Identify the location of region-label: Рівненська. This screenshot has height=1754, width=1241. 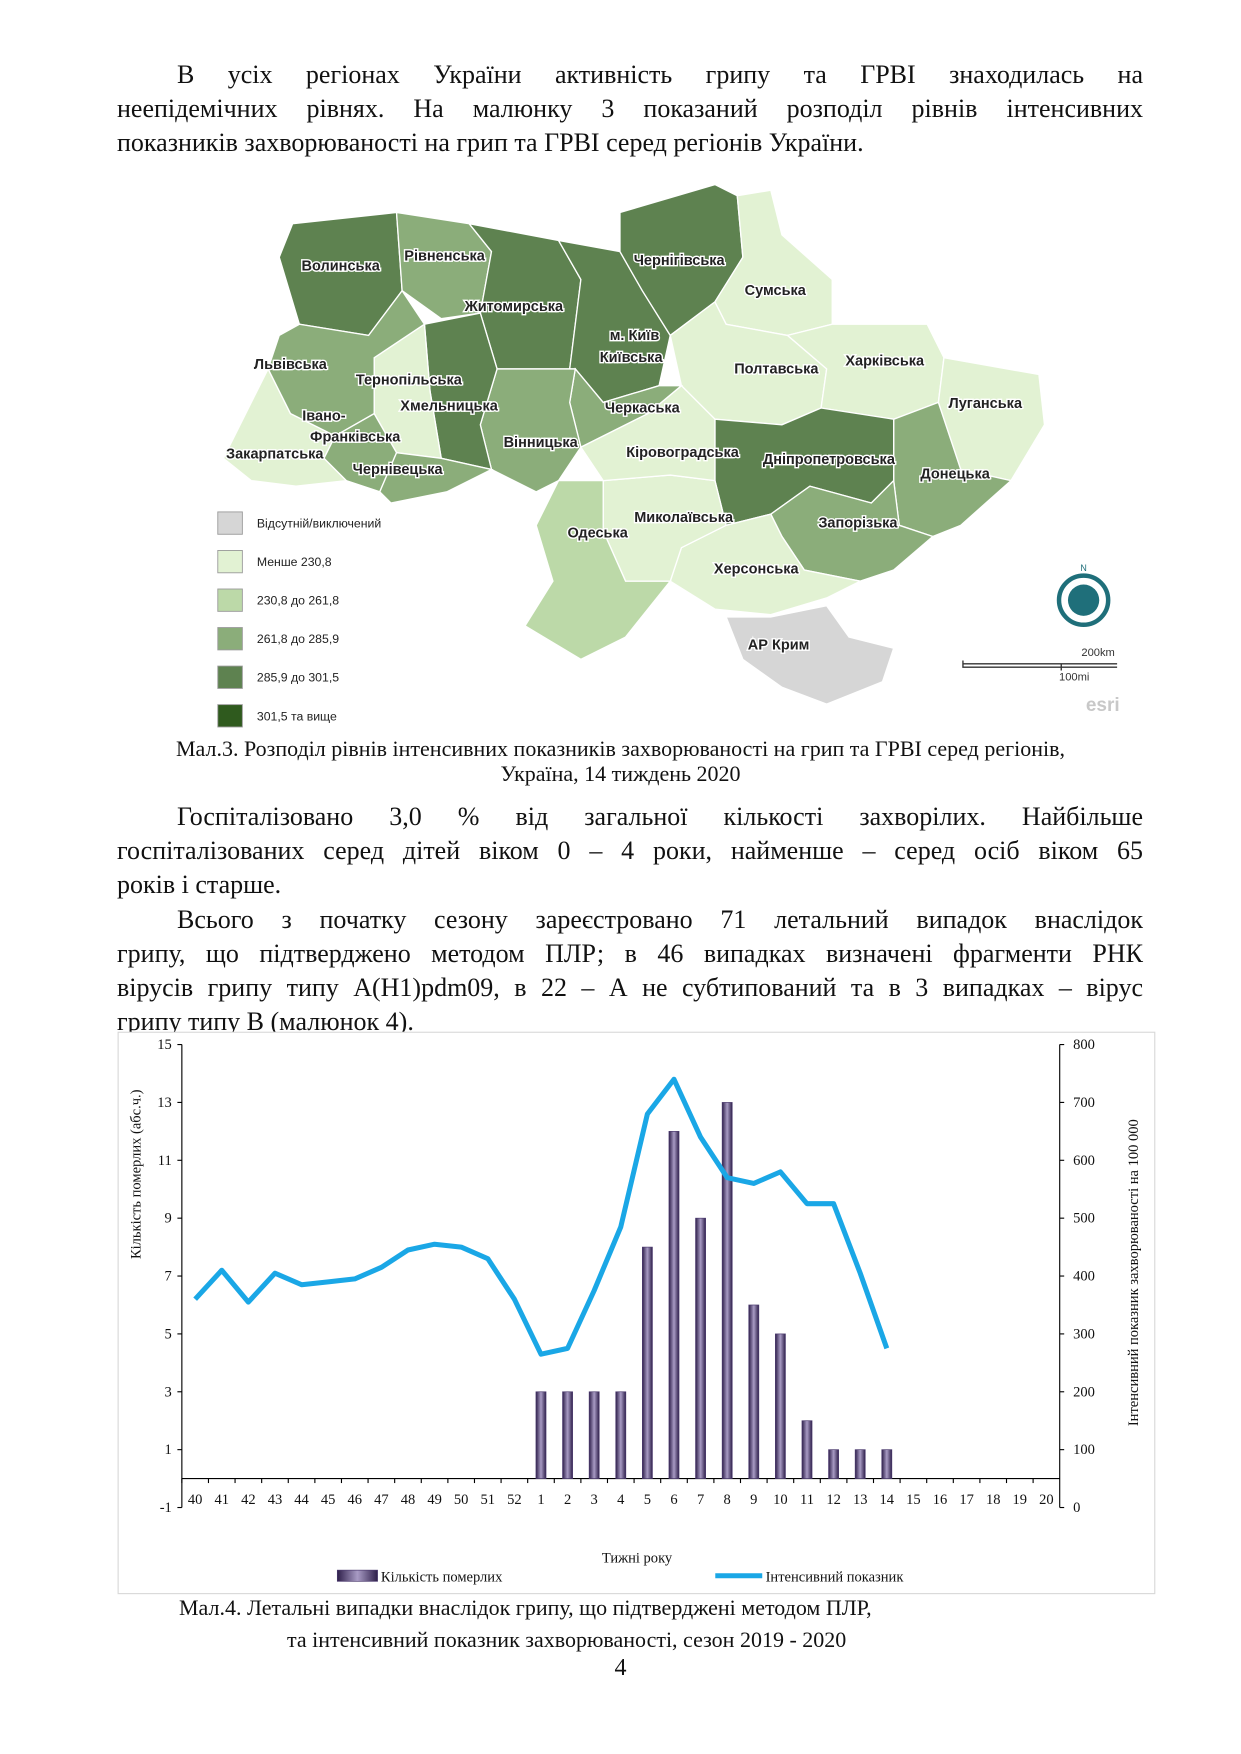
(445, 257).